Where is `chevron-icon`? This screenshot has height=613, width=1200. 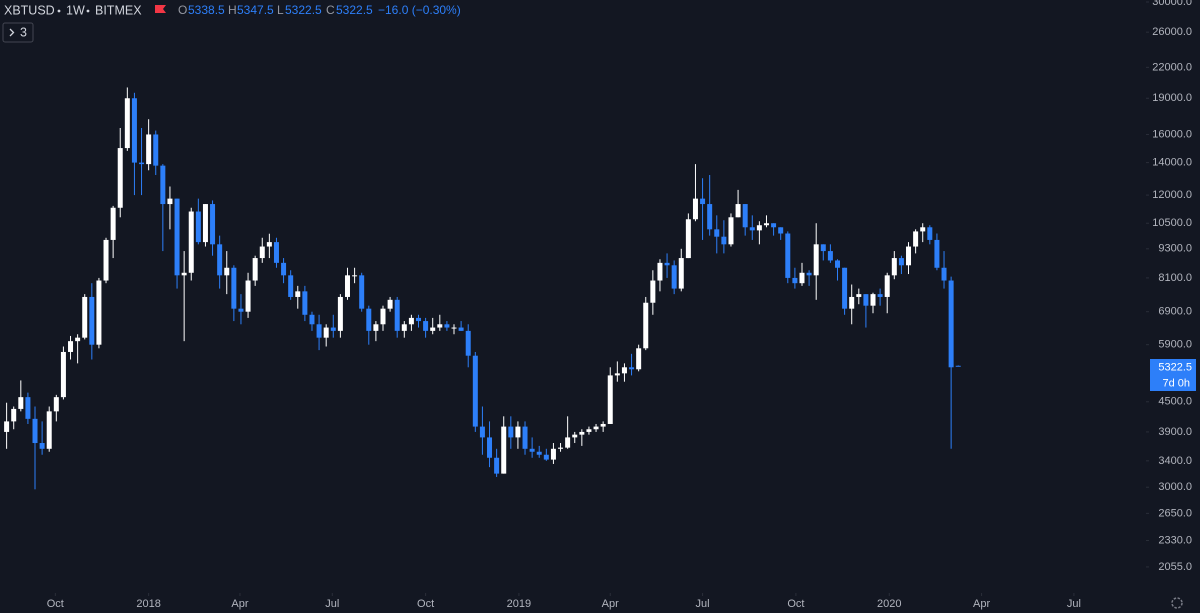 chevron-icon is located at coordinates (12, 32).